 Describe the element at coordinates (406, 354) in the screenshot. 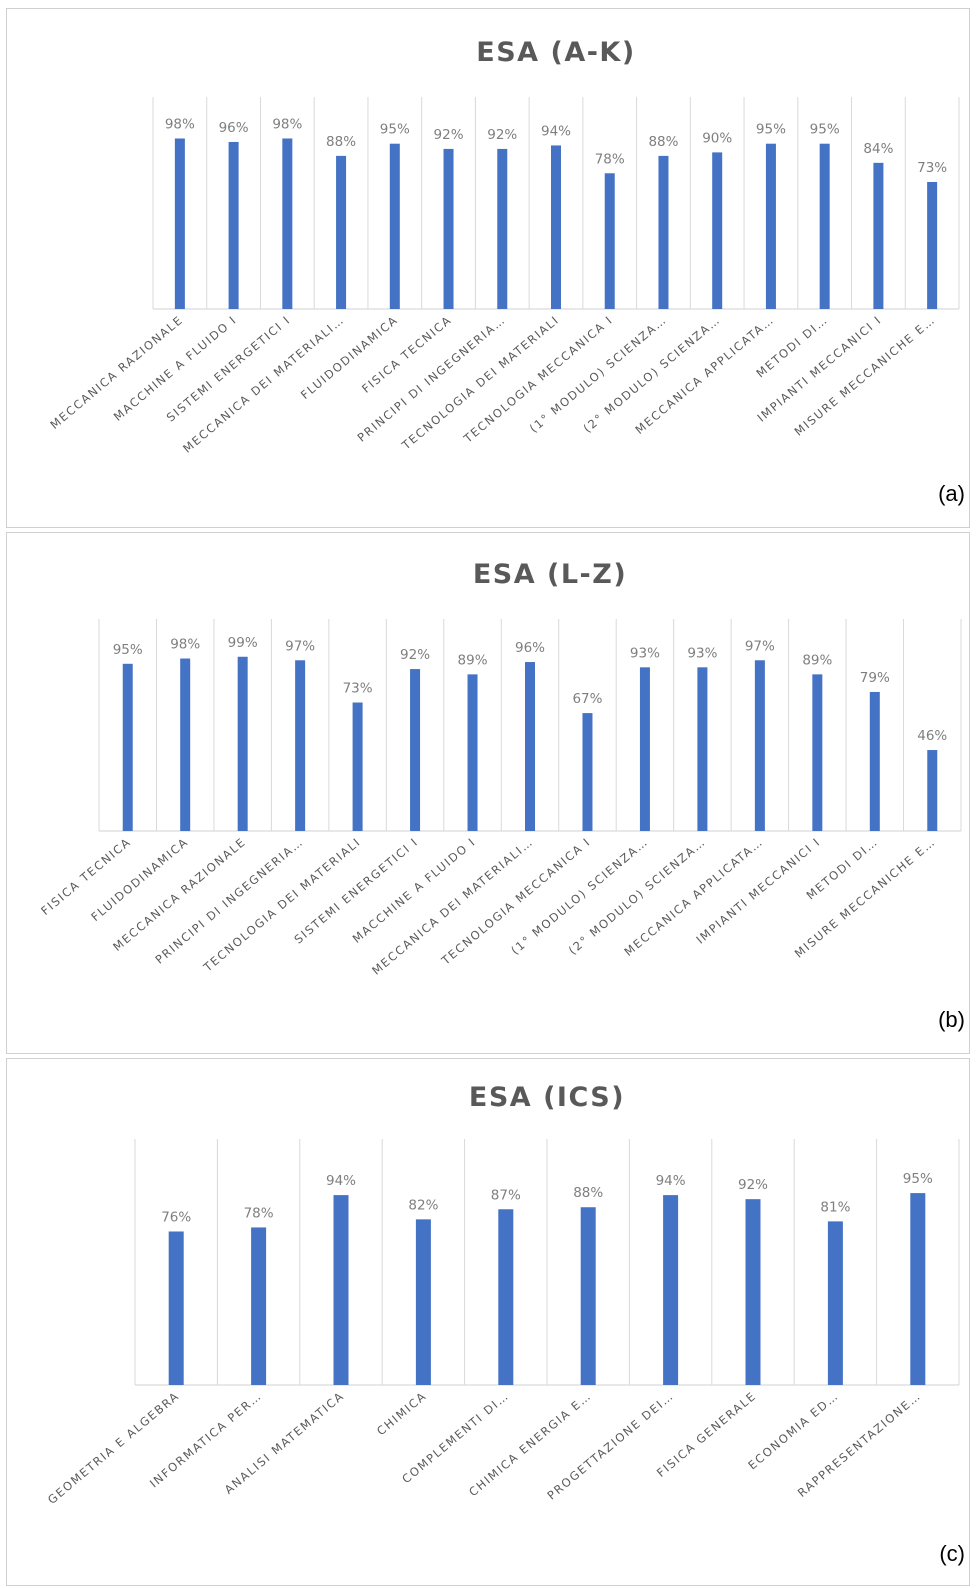

I see `category-label: FISICA TECNICA` at that location.